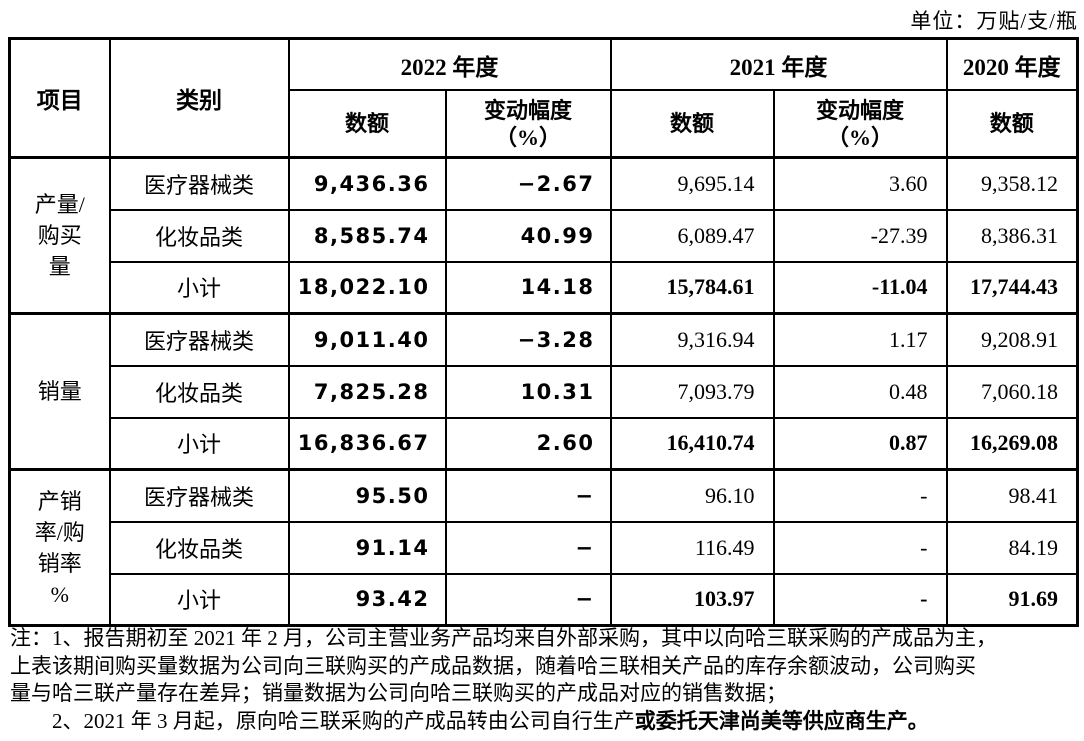 The image size is (1084, 741). What do you see at coordinates (59, 98) in the screenshot?
I see `header-item: 项目` at bounding box center [59, 98].